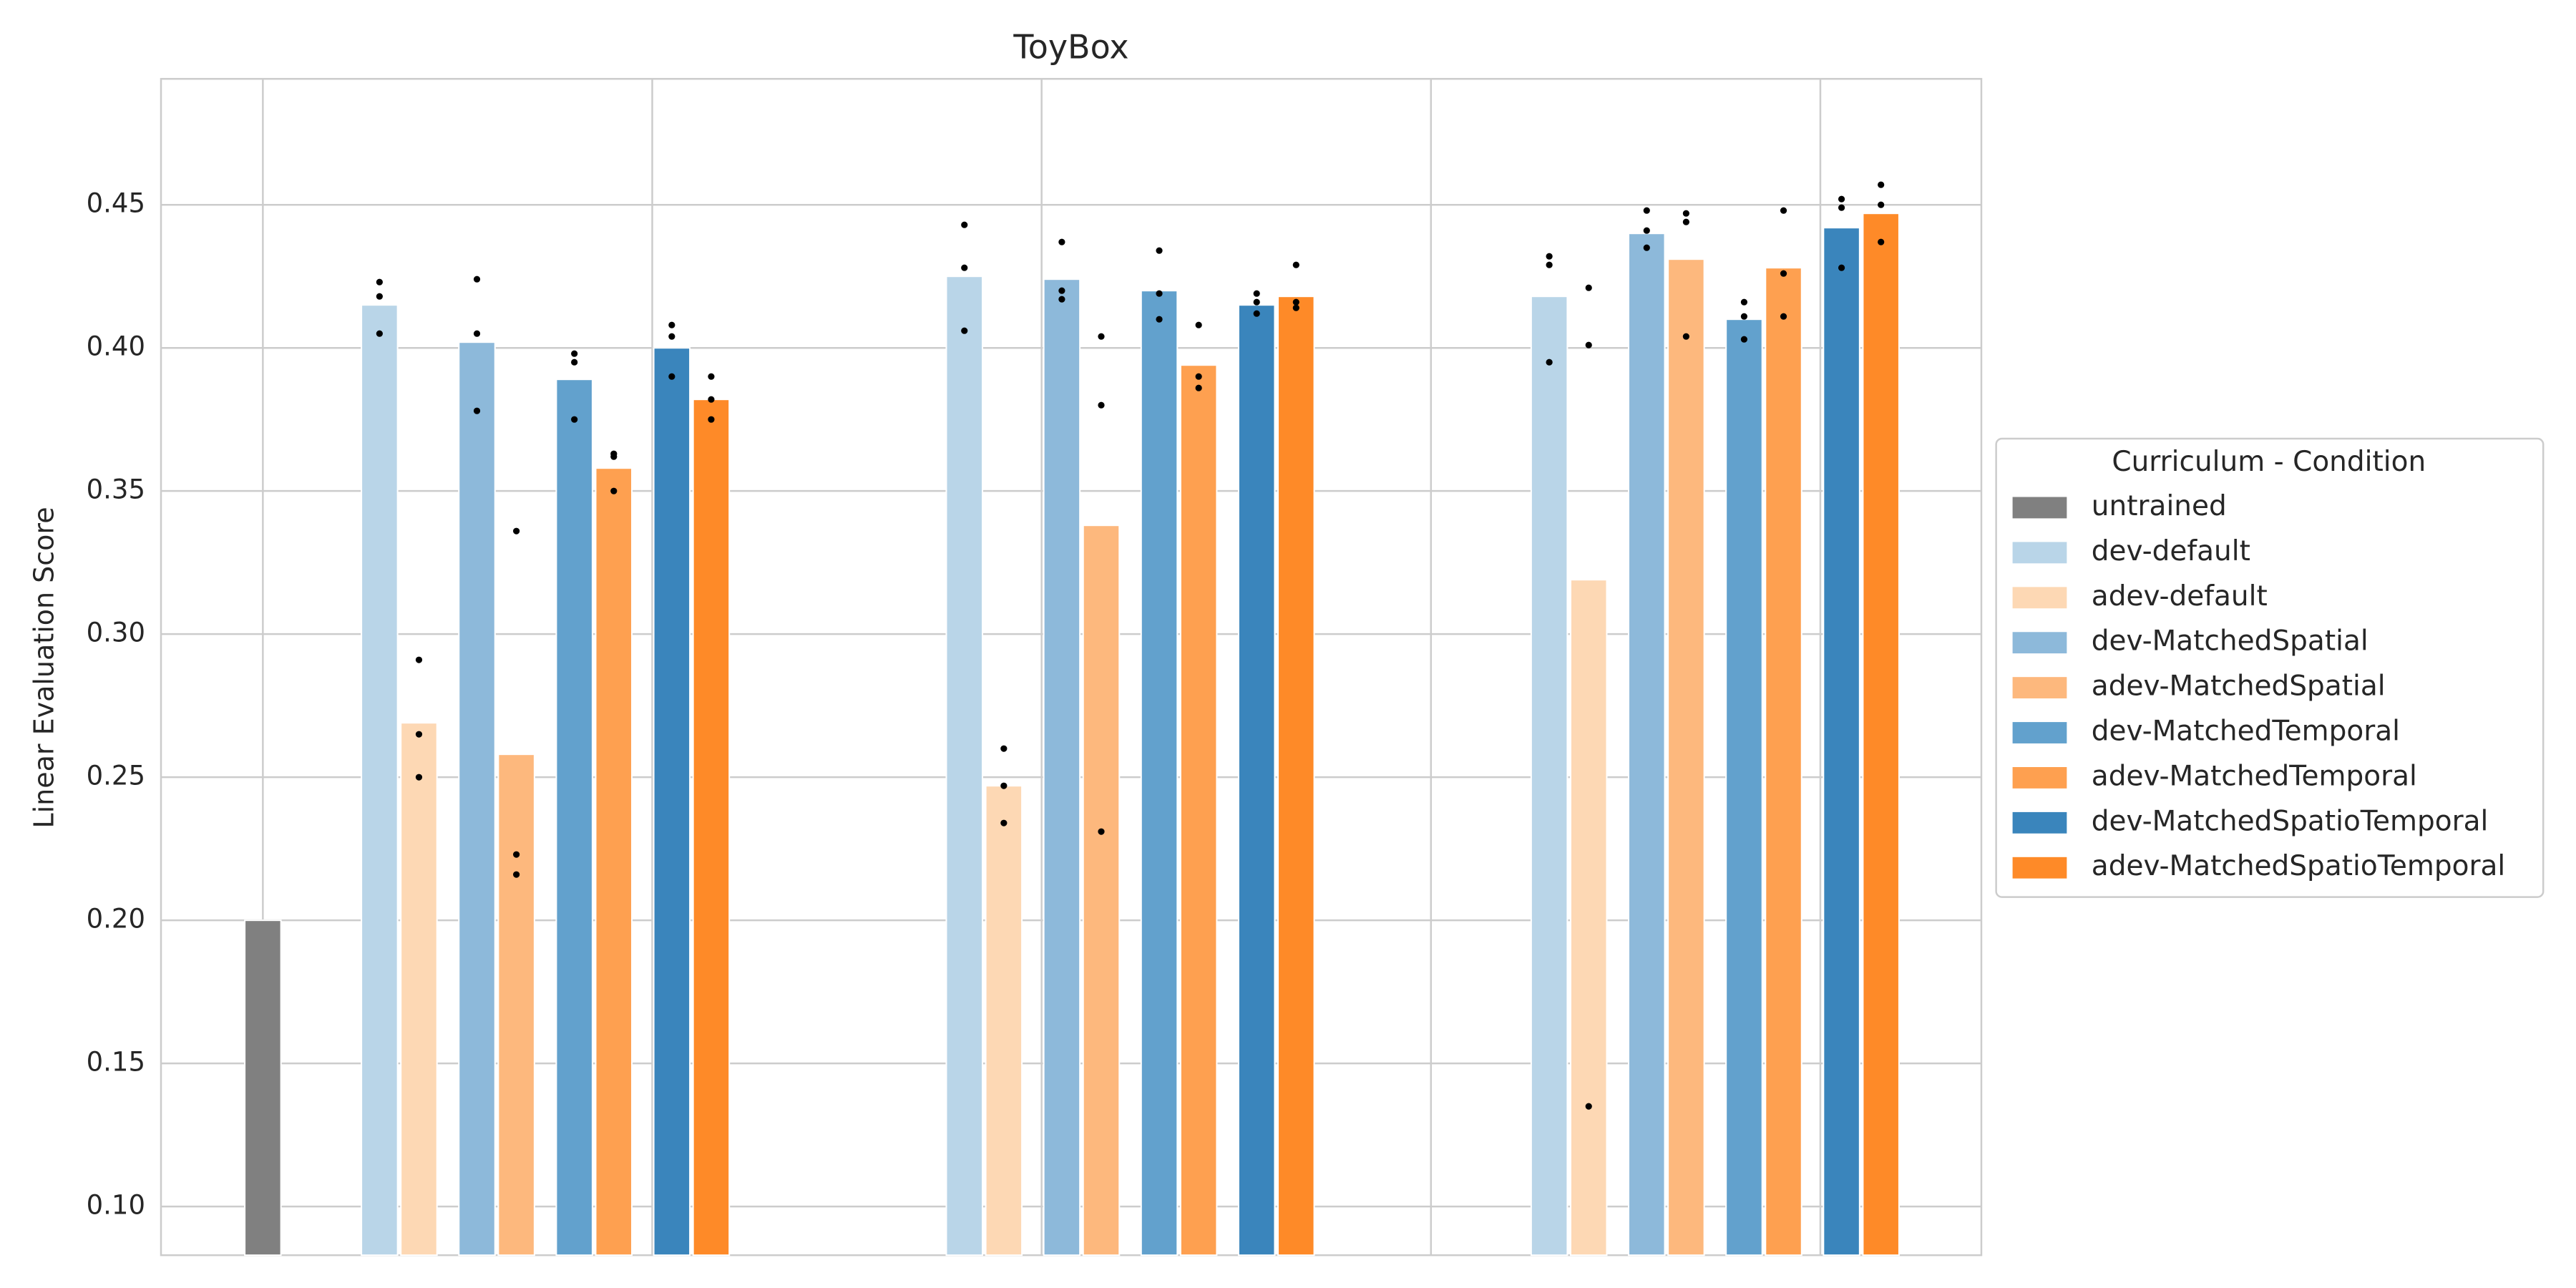 The image size is (2576, 1288). What do you see at coordinates (2171, 551) in the screenshot?
I see `legend-label: dev-default` at bounding box center [2171, 551].